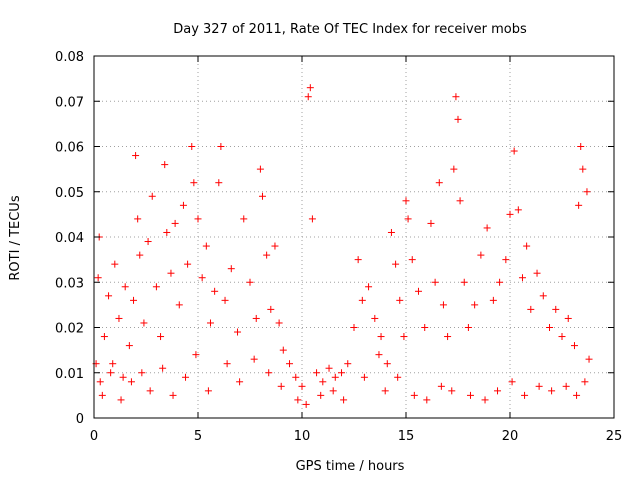  What do you see at coordinates (69, 57) in the screenshot?
I see `y-tick-label: 0.08` at bounding box center [69, 57].